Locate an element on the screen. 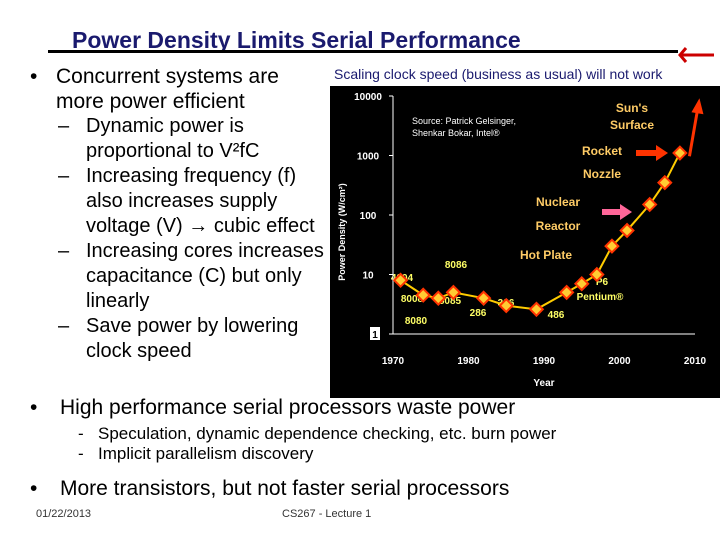 This screenshot has width=720, height=540. chip-label-pentium: Pentium® is located at coordinates (600, 297).